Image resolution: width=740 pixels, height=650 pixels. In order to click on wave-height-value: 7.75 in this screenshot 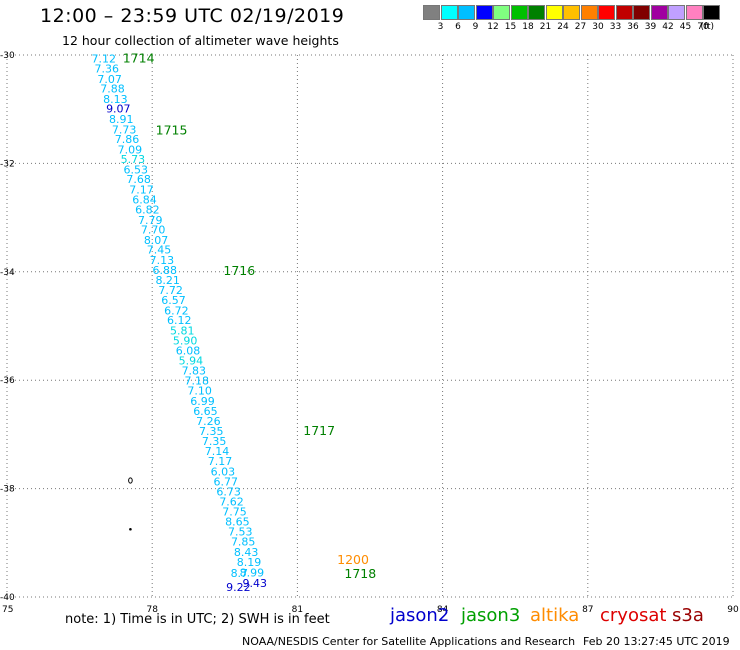, I will do `click(234, 511)`.